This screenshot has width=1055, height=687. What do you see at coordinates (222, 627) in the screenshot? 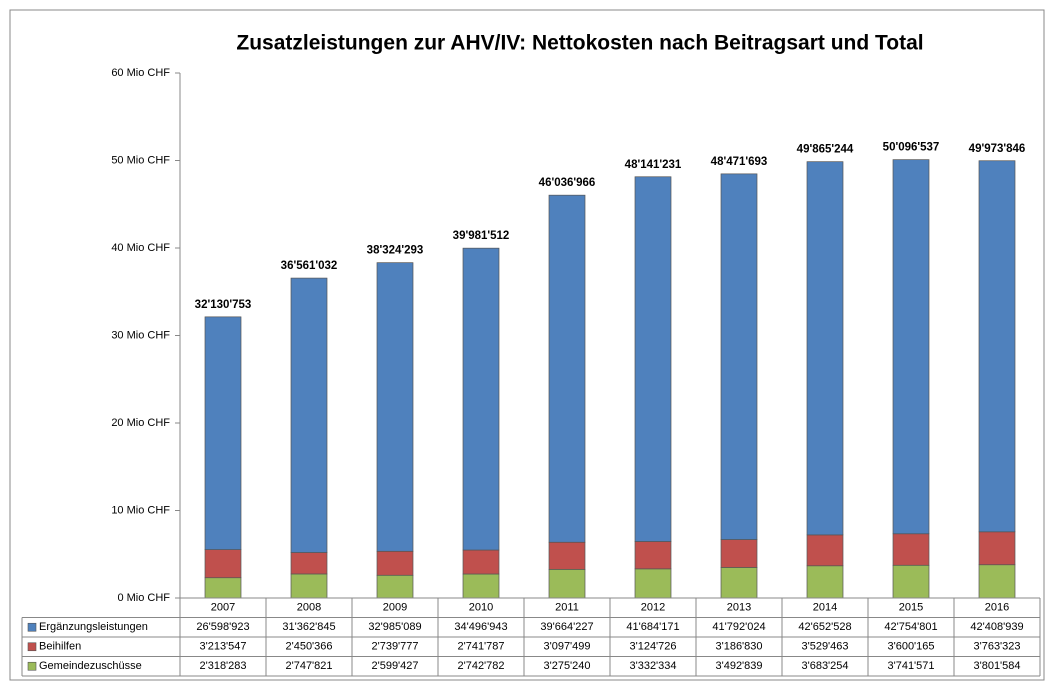
I see `table-cell: 26'598'923` at bounding box center [222, 627].